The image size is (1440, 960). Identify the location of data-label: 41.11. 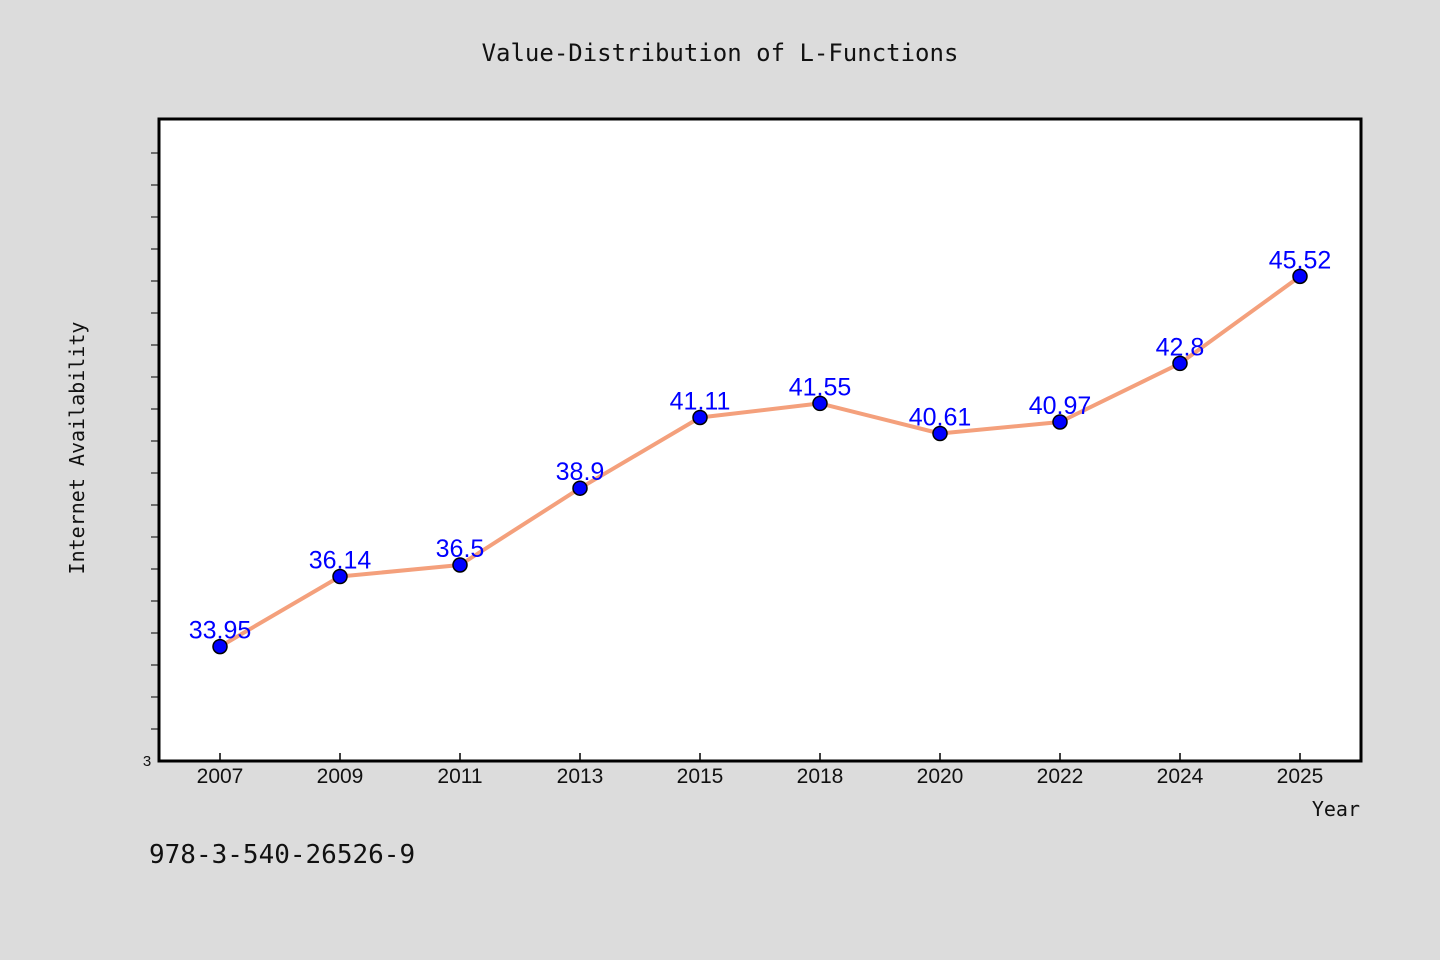
(700, 401).